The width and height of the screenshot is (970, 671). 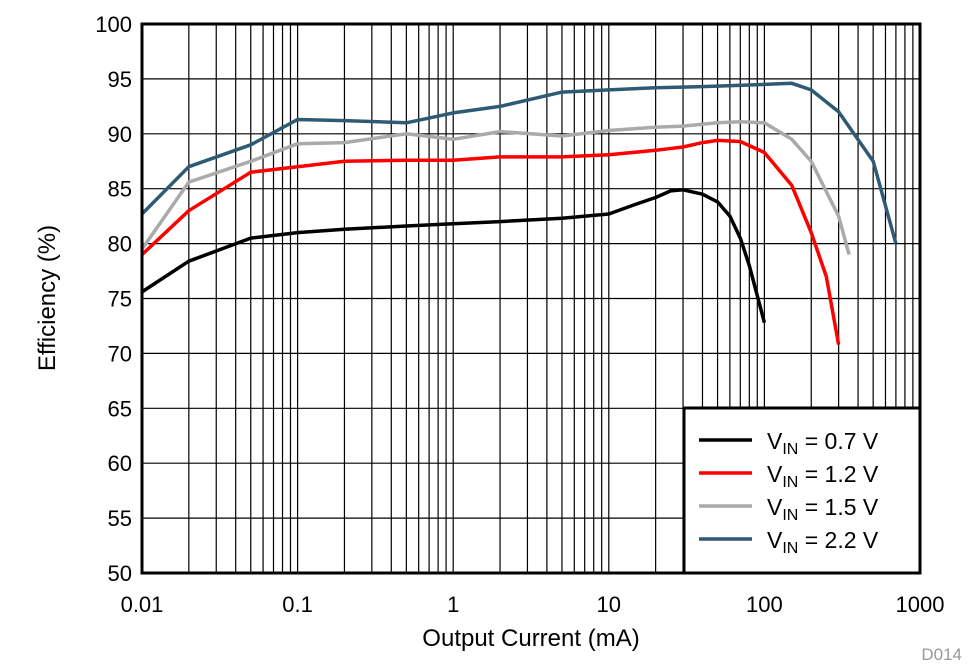 I want to click on x-axis-label: Output Current (mA), so click(x=530, y=638).